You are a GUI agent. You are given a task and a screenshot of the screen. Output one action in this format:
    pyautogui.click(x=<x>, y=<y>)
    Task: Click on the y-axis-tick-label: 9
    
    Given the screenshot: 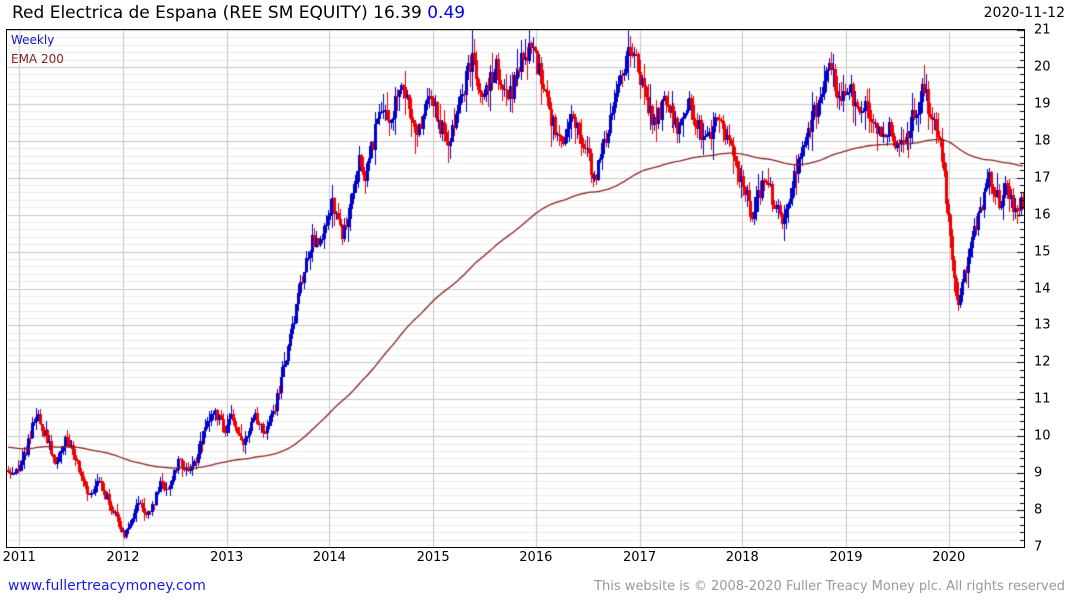 What is the action you would take?
    pyautogui.click(x=1038, y=473)
    